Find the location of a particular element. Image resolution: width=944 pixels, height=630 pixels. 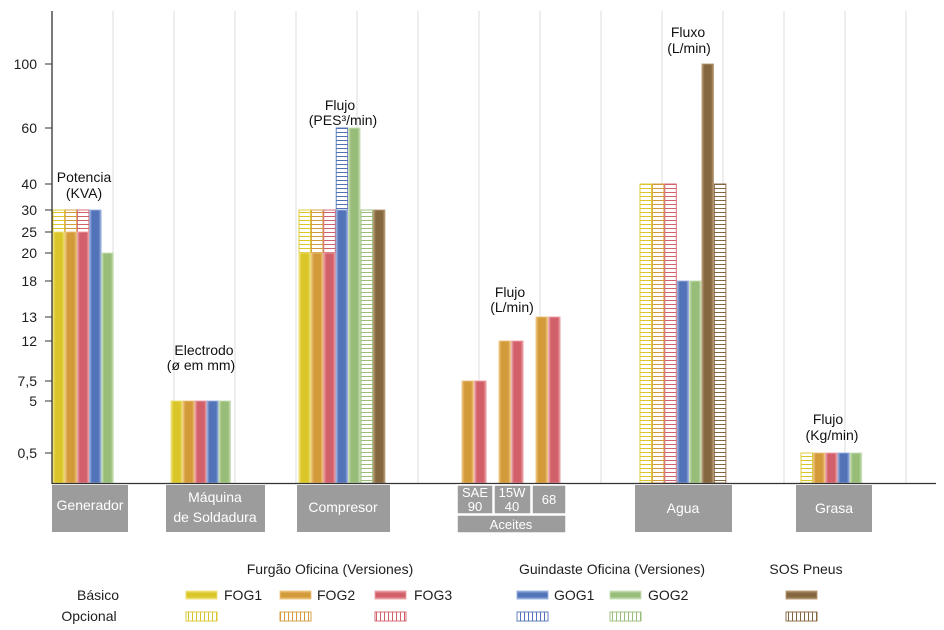

legend-swatch-sos-pneus-opcional is located at coordinates (801, 616).